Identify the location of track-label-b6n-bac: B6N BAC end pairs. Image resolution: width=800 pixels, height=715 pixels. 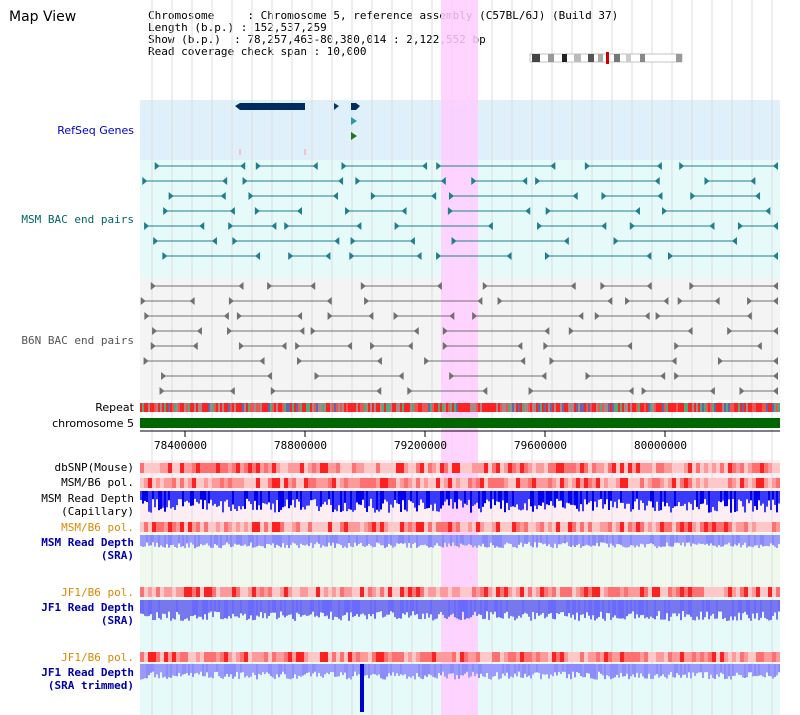
(77, 340).